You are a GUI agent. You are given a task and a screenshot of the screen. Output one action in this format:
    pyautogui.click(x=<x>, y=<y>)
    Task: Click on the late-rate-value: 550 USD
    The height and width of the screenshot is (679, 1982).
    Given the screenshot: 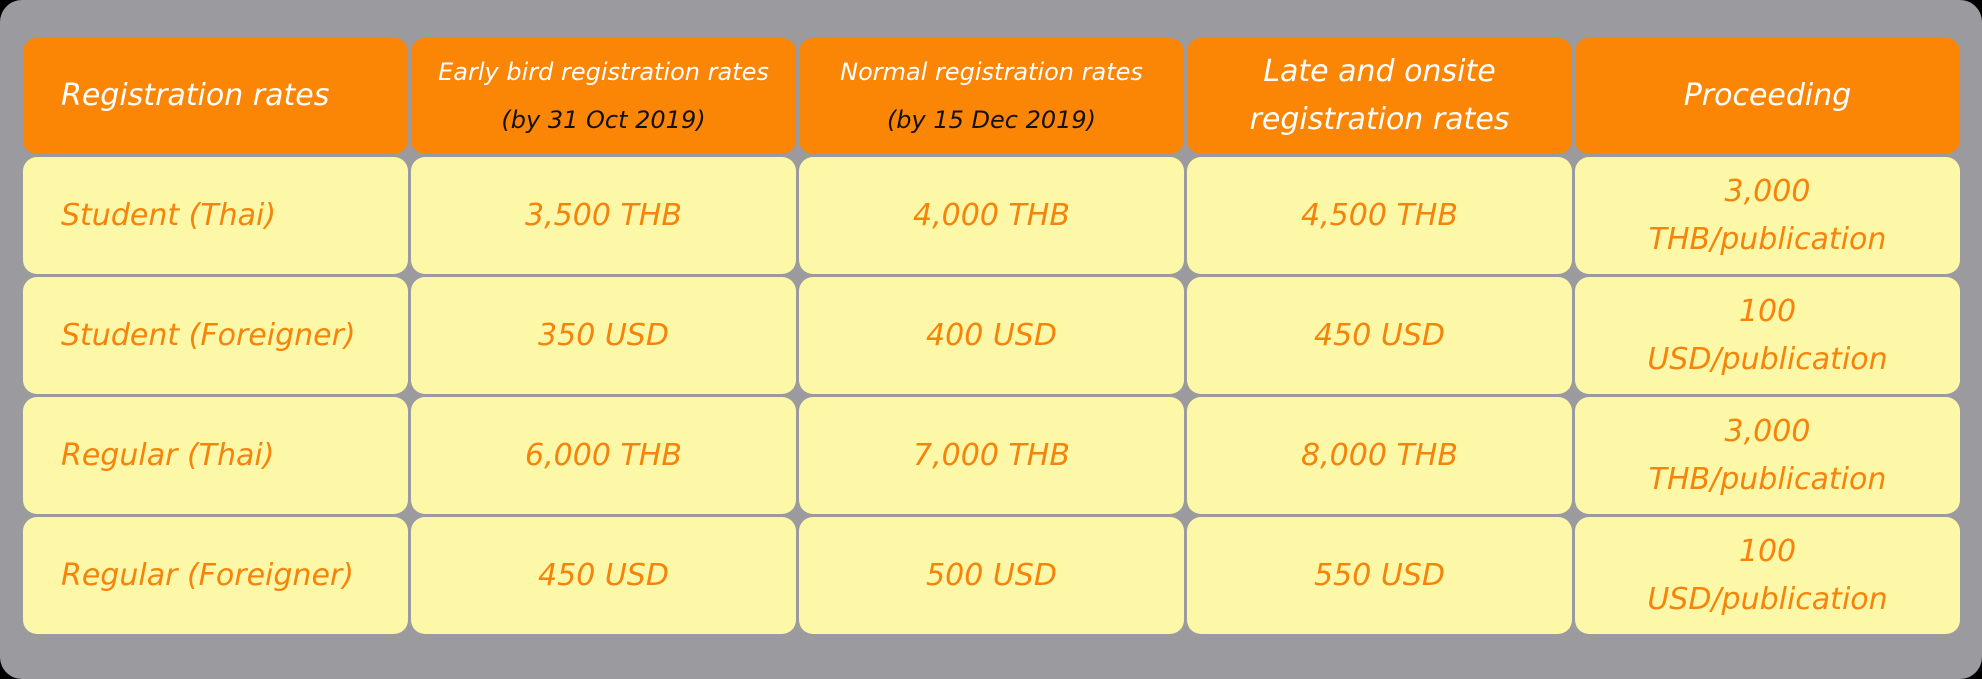 What is the action you would take?
    pyautogui.click(x=1379, y=575)
    